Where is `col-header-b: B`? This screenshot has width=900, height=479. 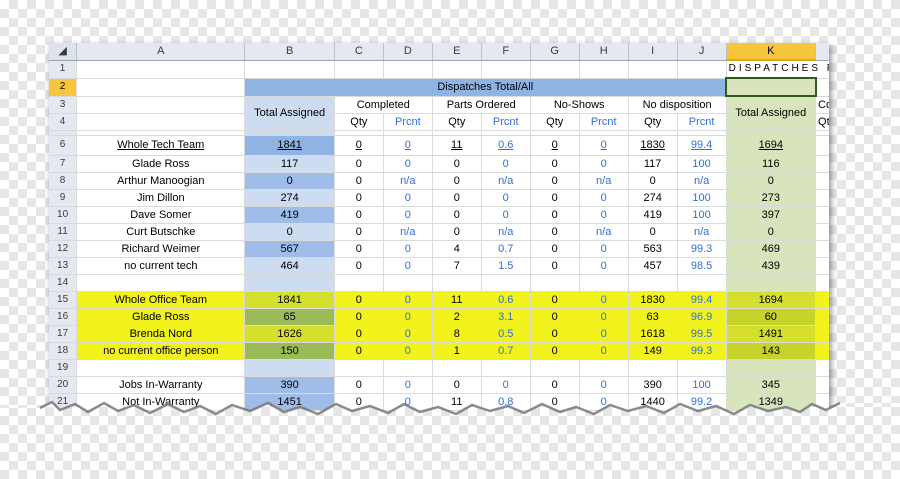
col-header-b: B is located at coordinates (289, 52).